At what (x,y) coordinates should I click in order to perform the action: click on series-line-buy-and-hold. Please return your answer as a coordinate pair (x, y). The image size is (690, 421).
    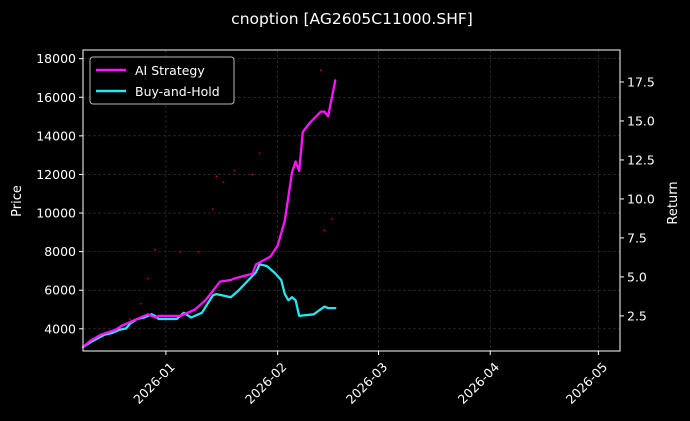
    Looking at the image, I should click on (209, 306).